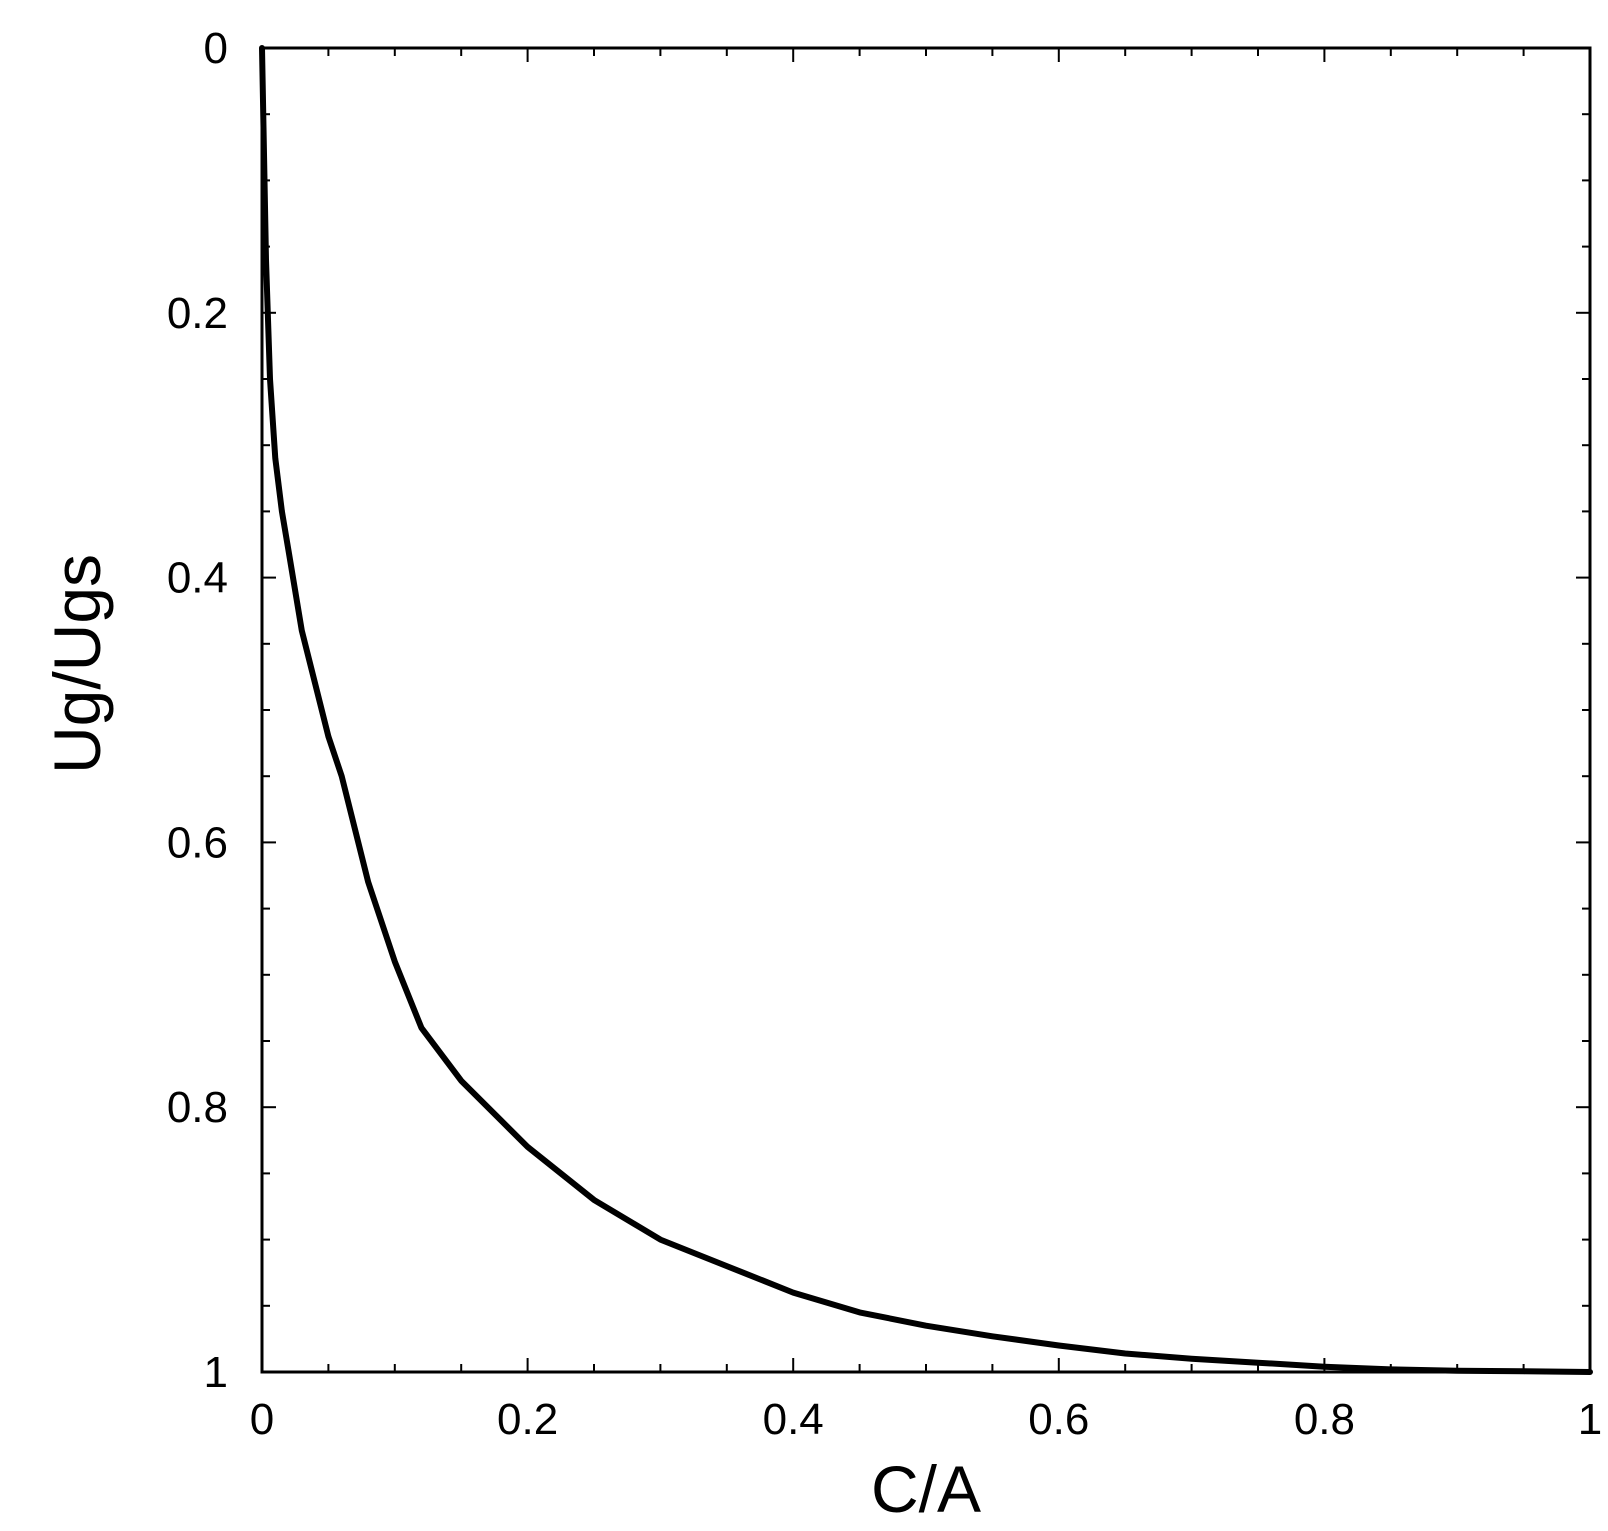 The height and width of the screenshot is (1531, 1608). I want to click on x-axis-title: C/A, so click(926, 1489).